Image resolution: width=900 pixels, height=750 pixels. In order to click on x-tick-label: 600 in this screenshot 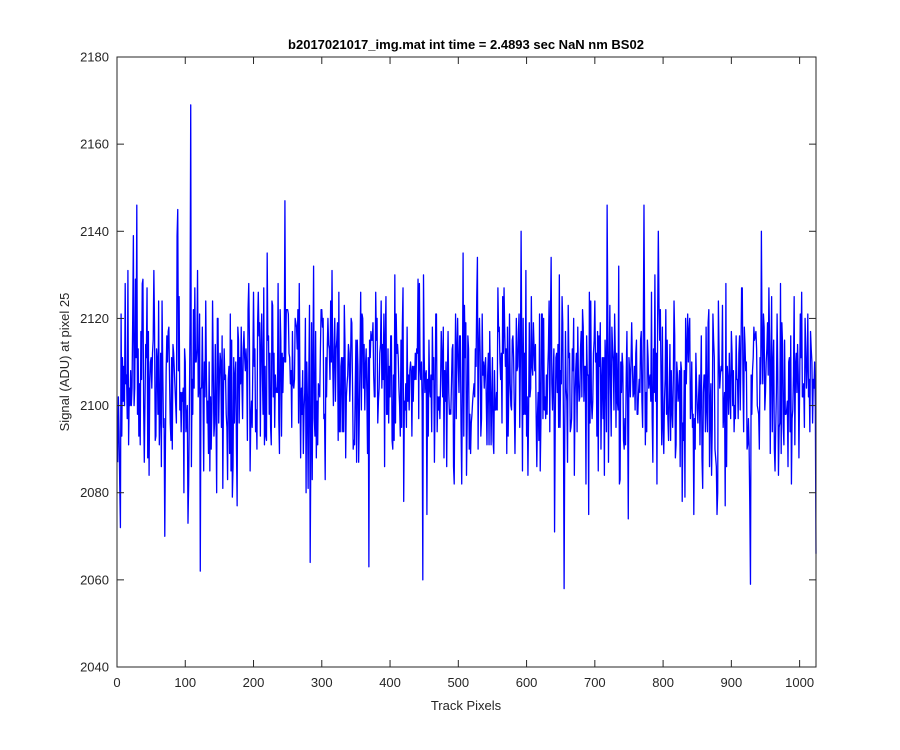, I will do `click(527, 682)`.